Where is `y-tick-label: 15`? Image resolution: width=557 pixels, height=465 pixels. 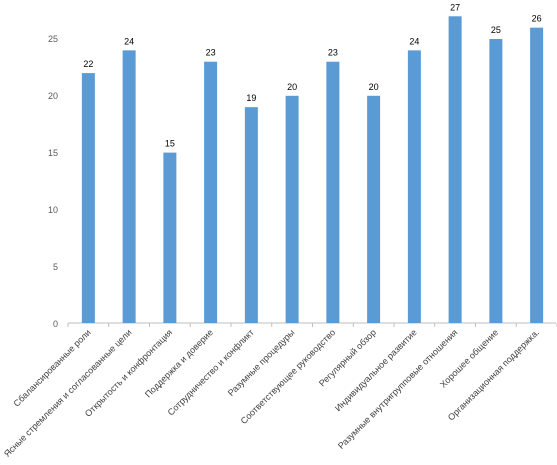 y-tick-label: 15 is located at coordinates (53, 153).